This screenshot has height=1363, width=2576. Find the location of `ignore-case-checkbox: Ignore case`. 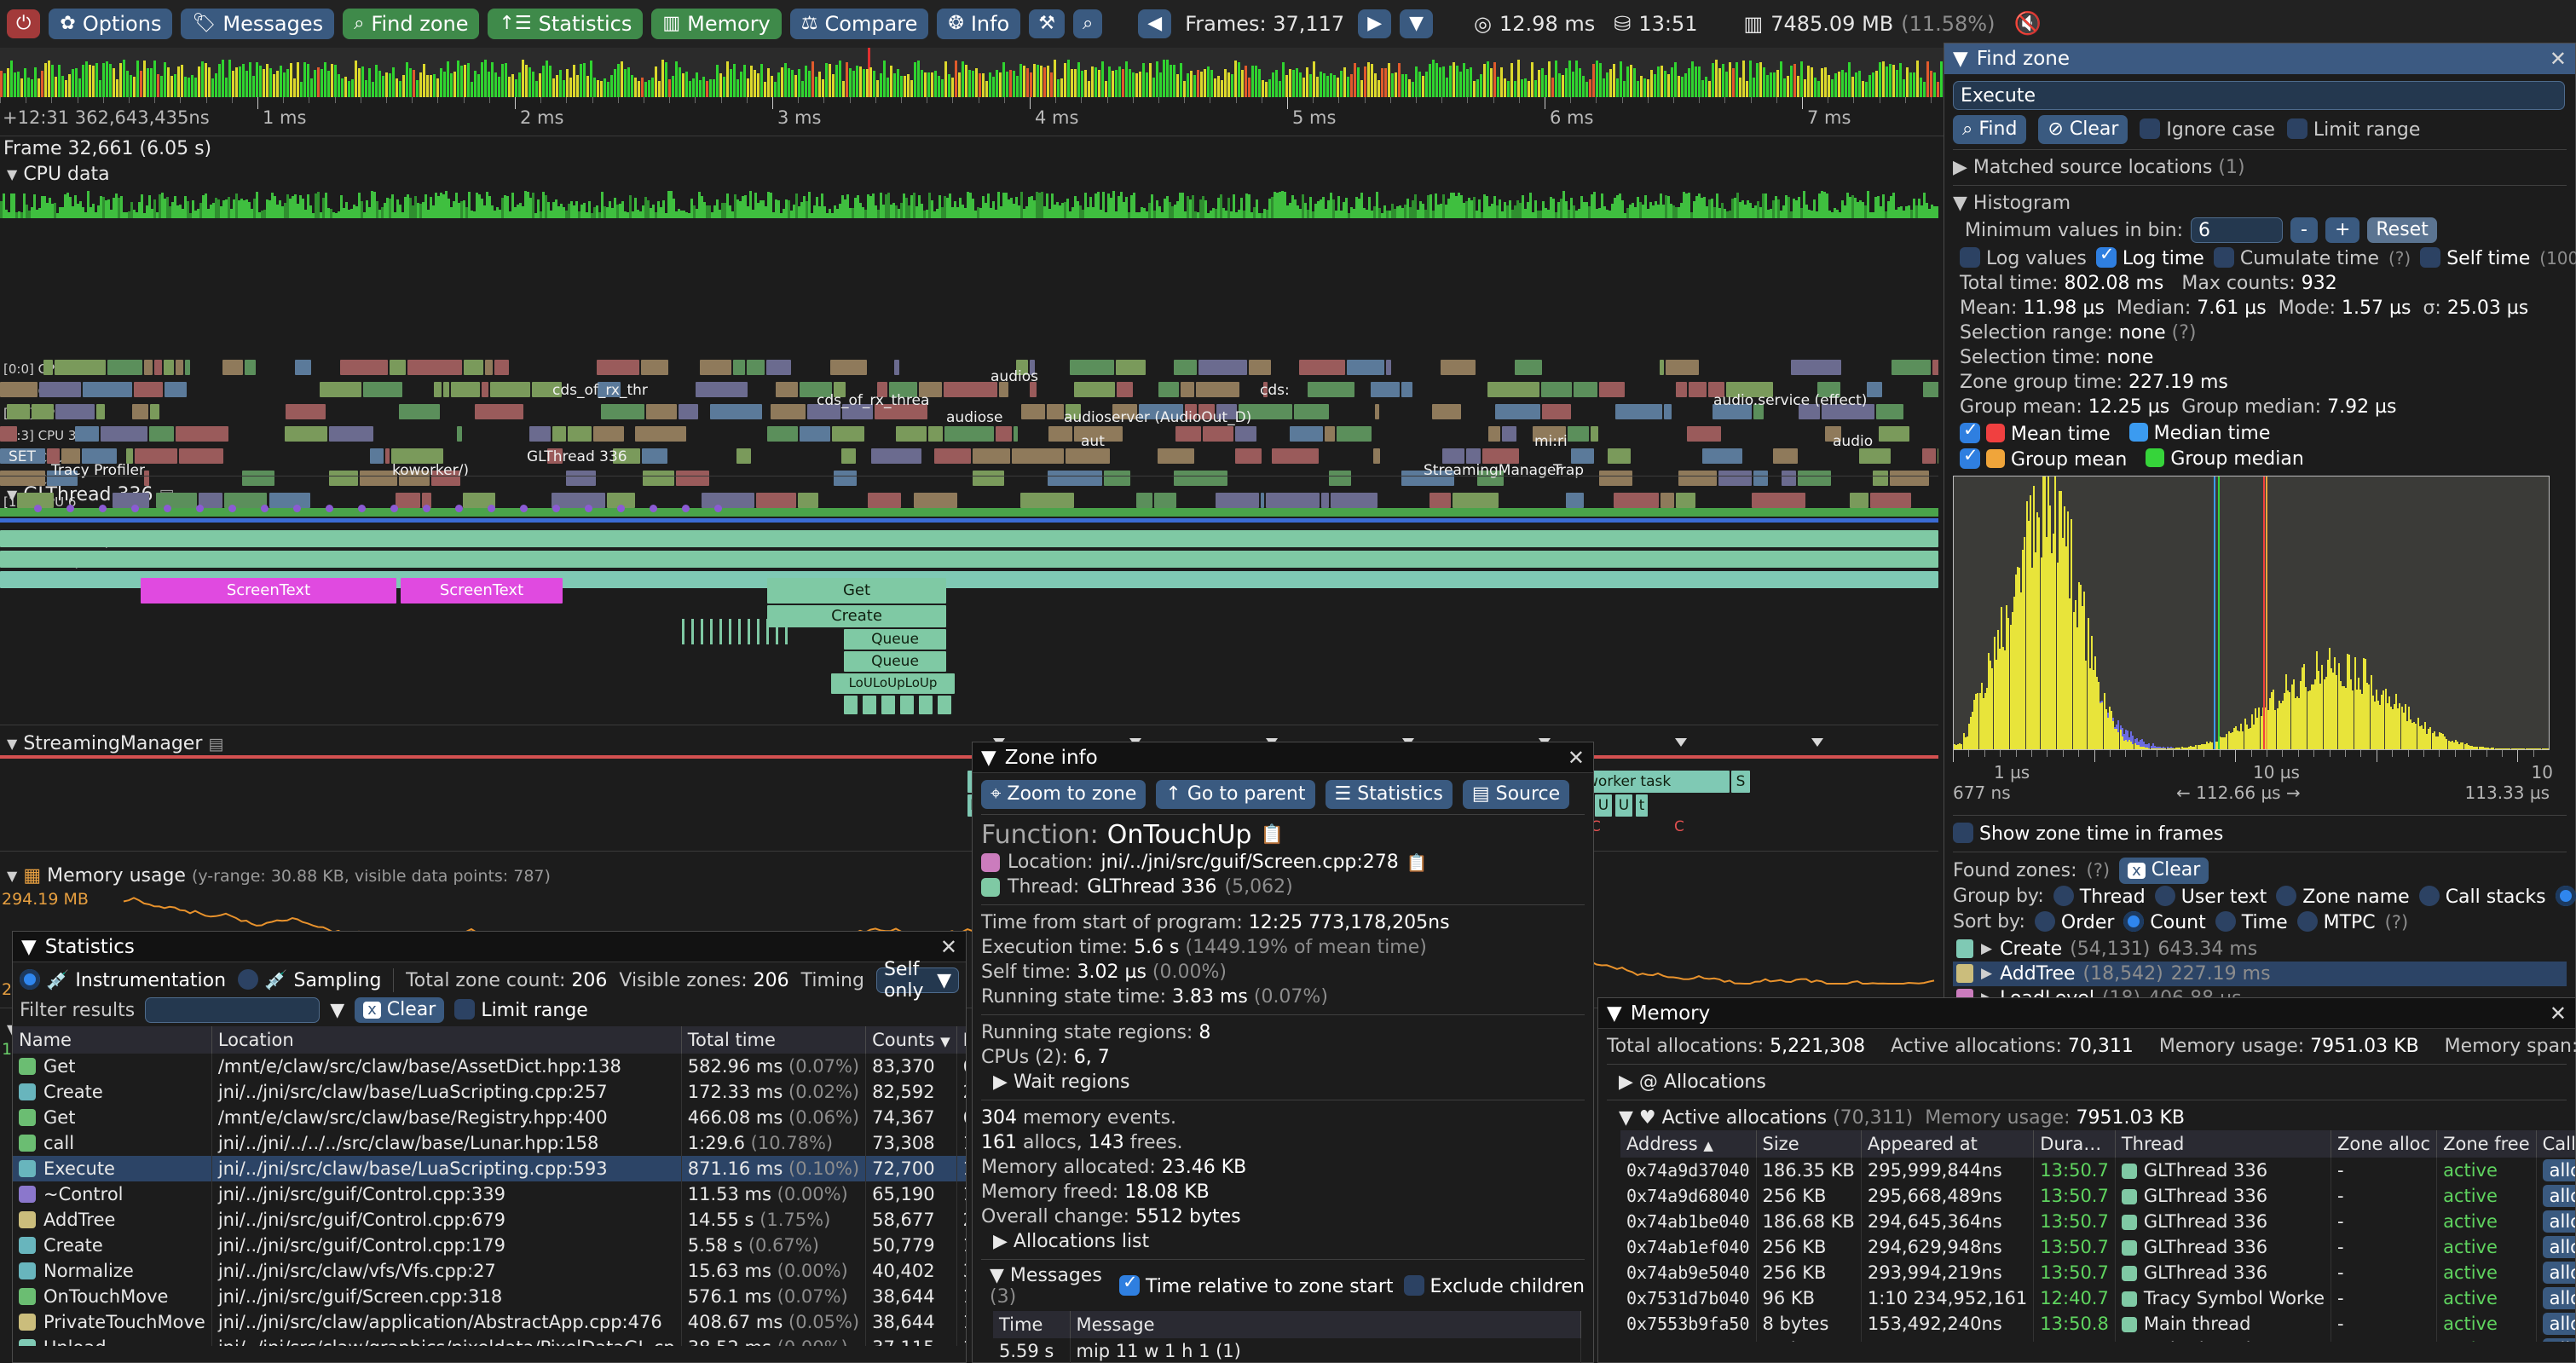

ignore-case-checkbox: Ignore case is located at coordinates (2207, 129).